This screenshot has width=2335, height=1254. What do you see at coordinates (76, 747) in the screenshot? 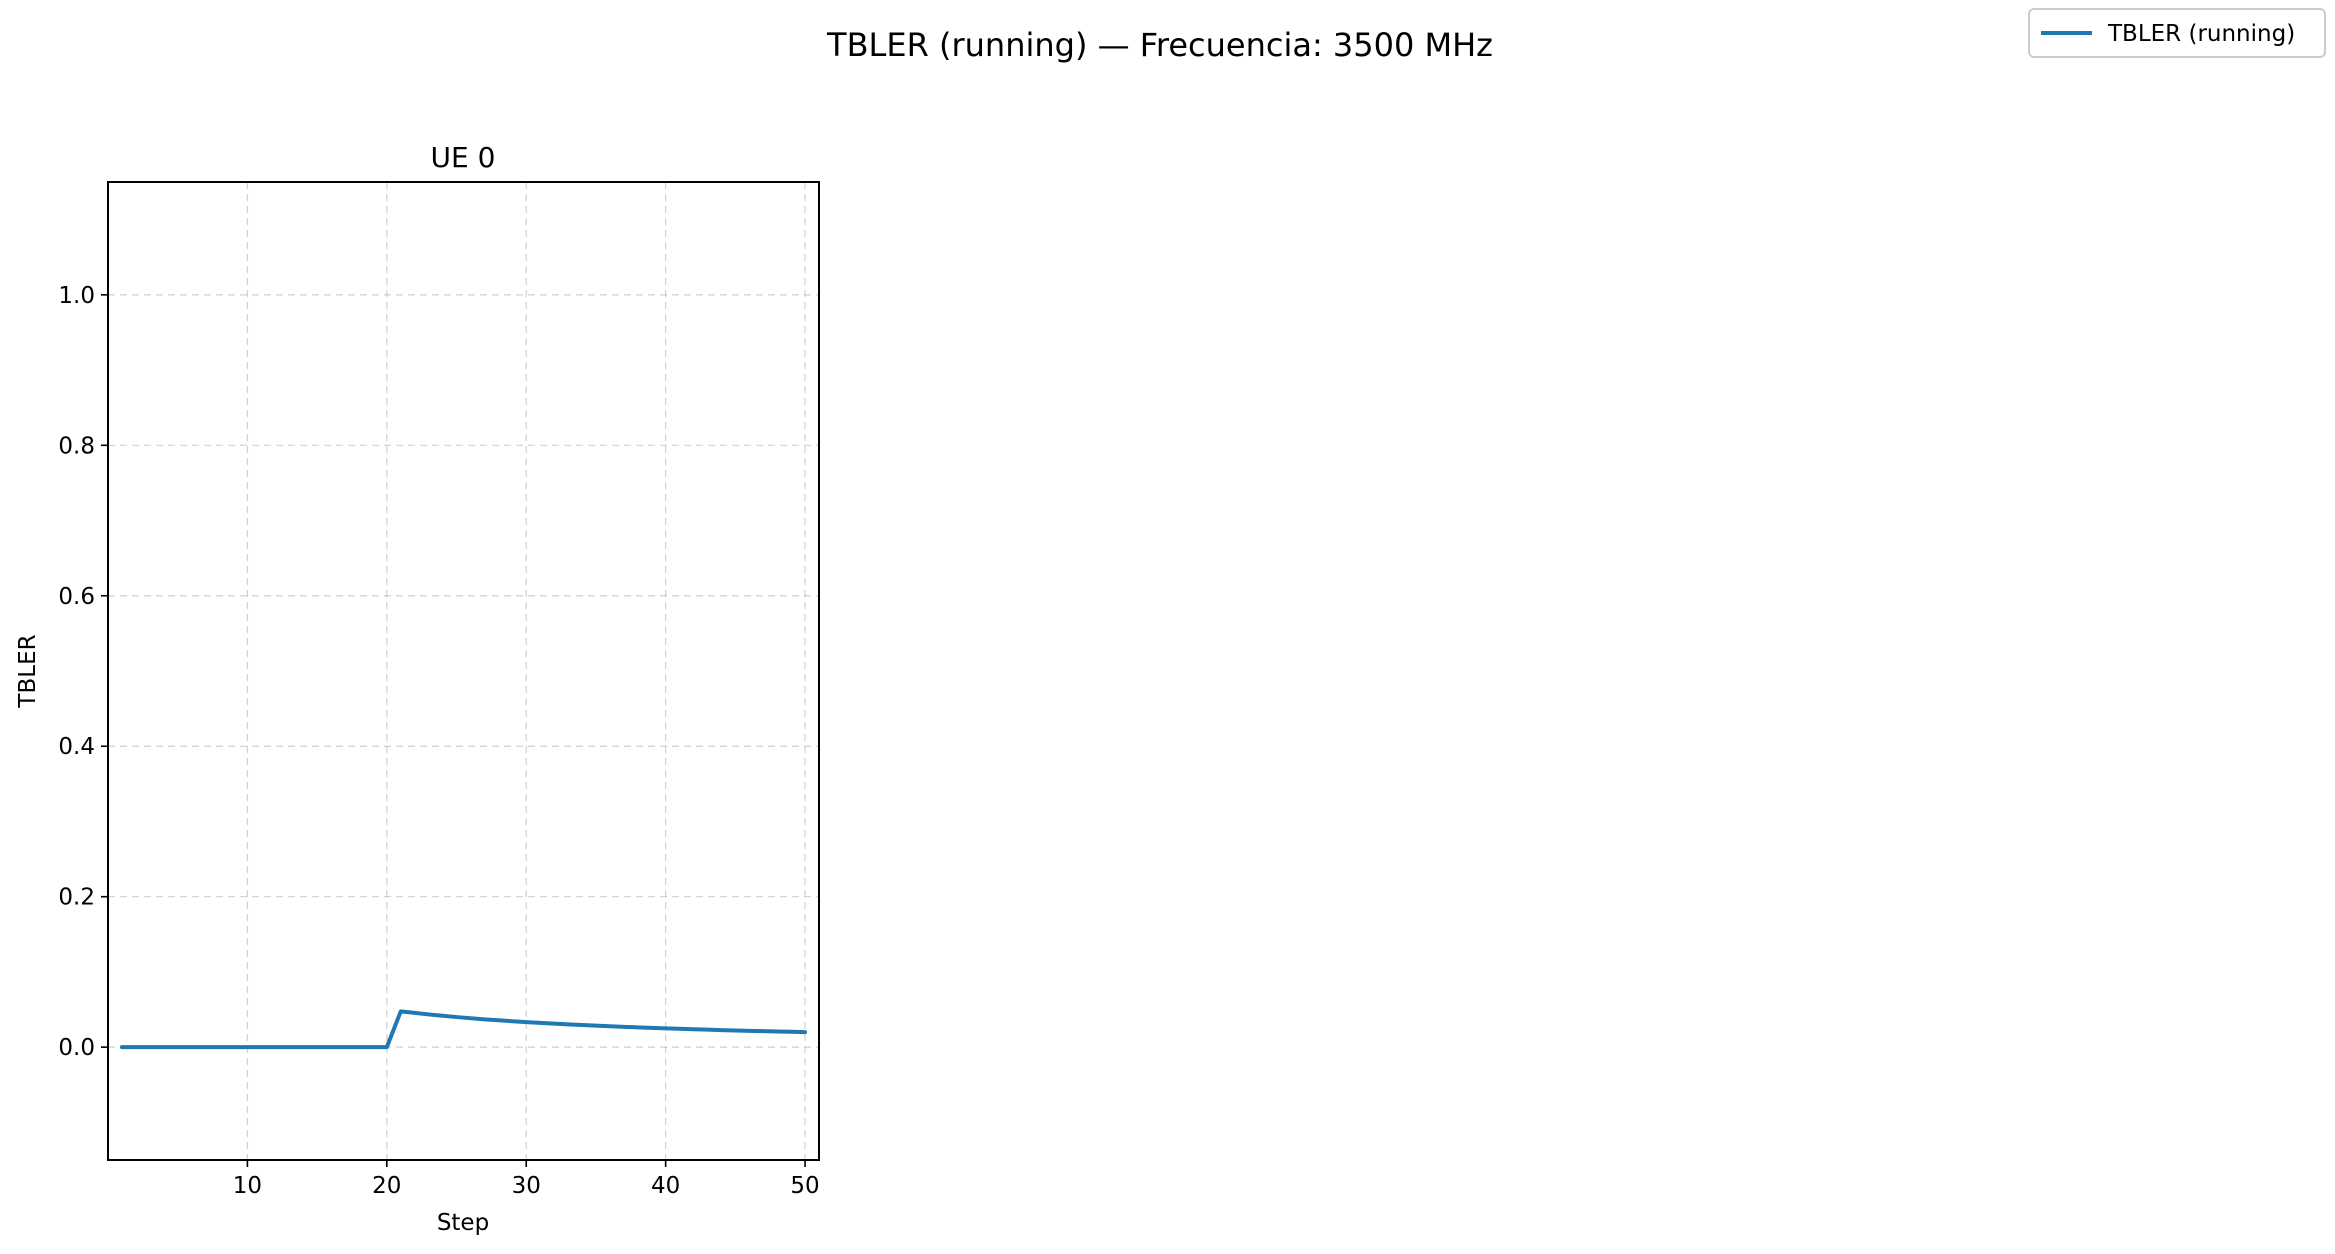
I see `y-tick-label: 0.4` at bounding box center [76, 747].